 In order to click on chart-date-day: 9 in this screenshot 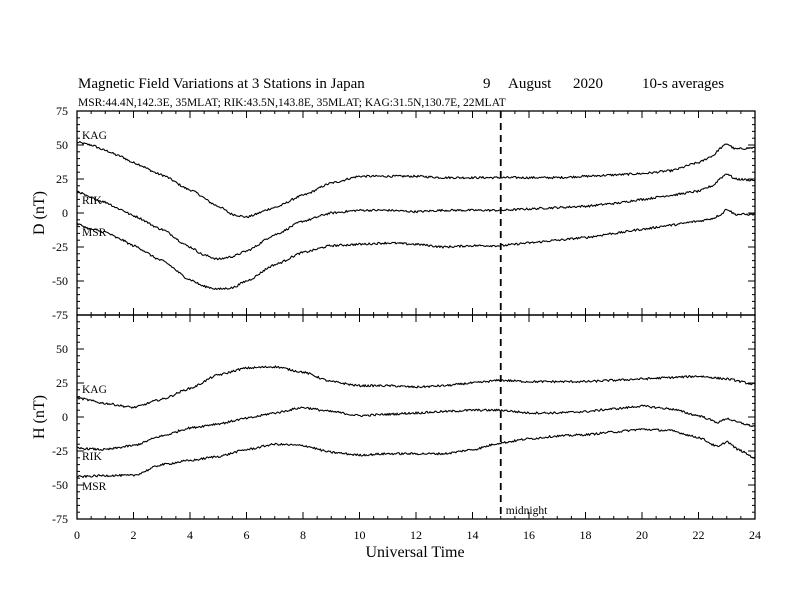, I will do `click(487, 84)`.